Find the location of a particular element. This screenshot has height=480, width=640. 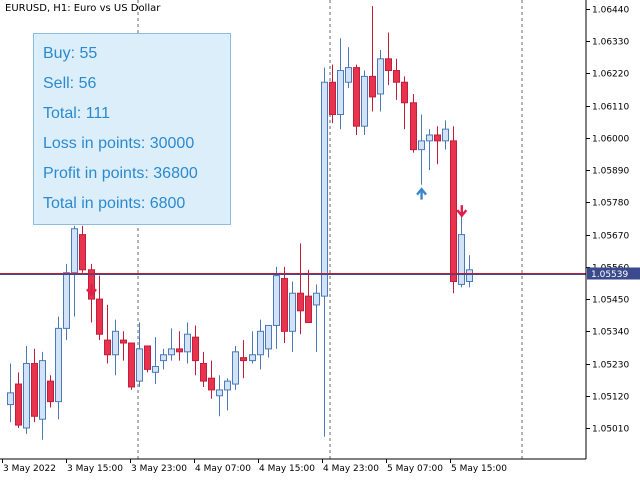

time-tick-label: 3 May 23:00 is located at coordinates (159, 469).